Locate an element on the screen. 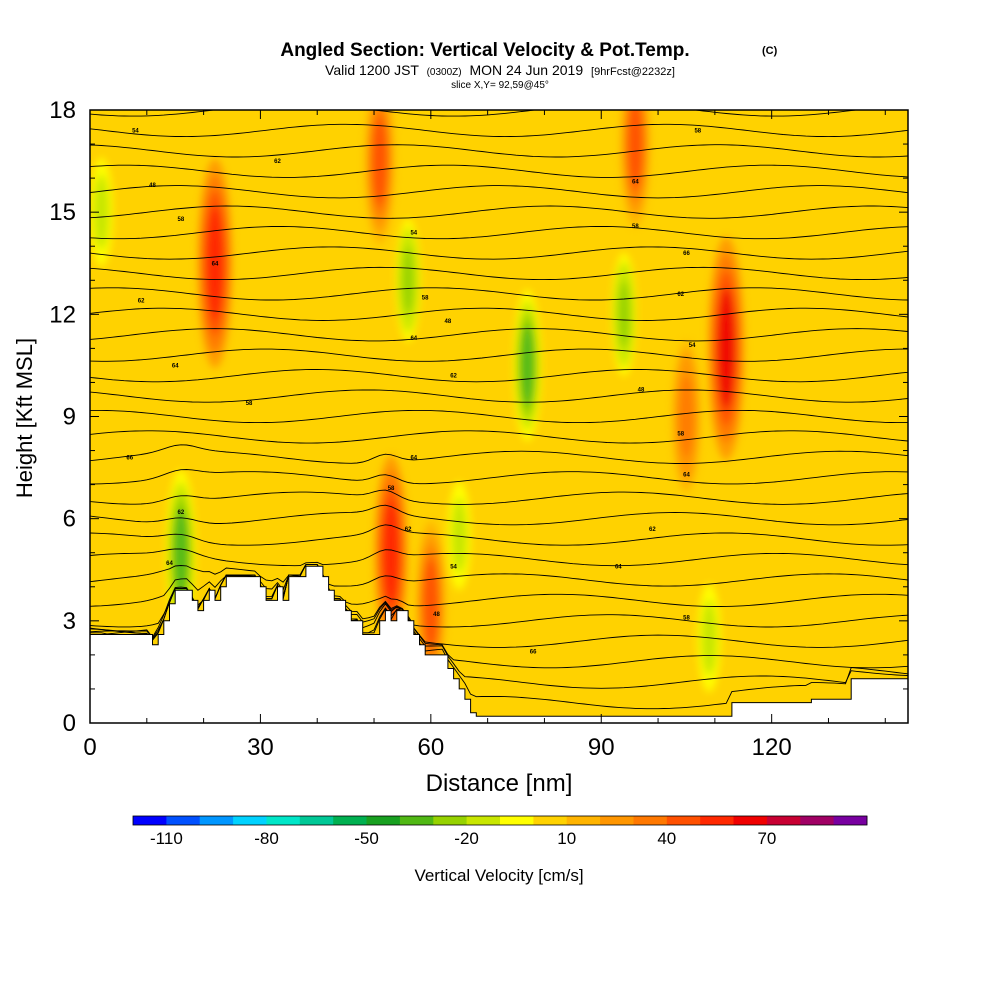  terrain is located at coordinates (499, 644).